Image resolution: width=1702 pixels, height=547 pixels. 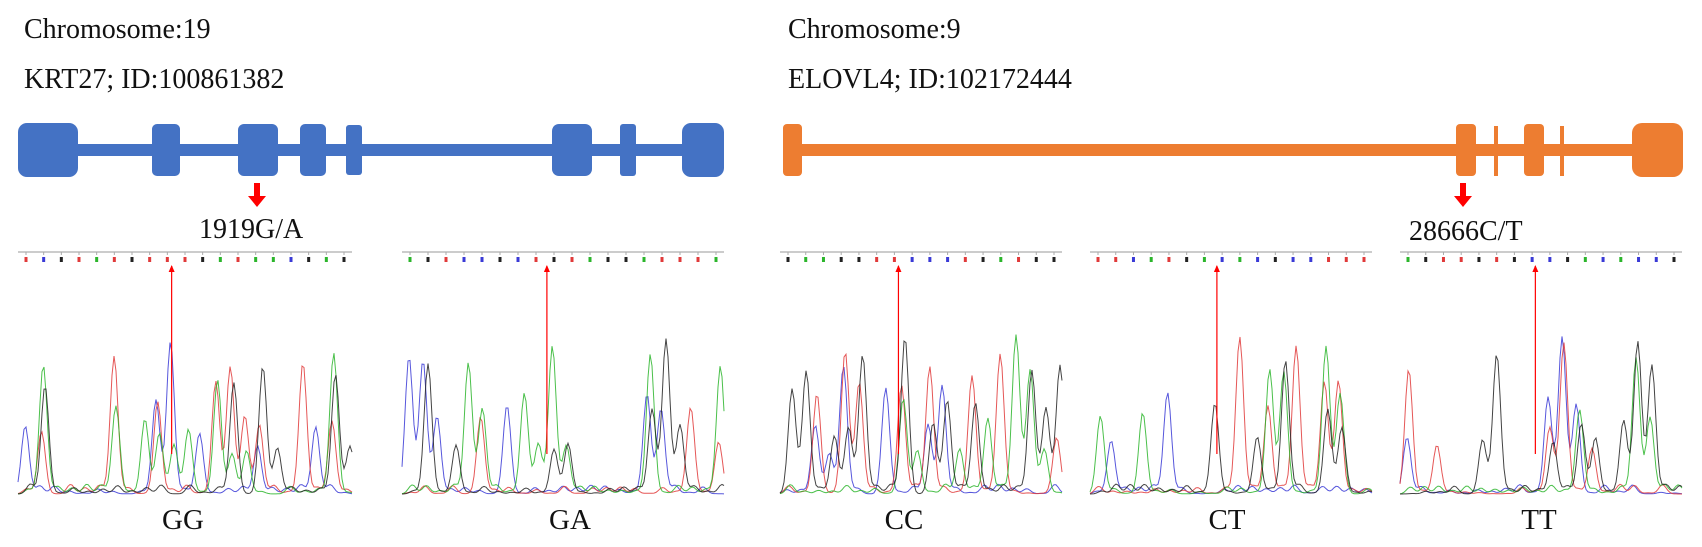 I want to click on genotype-label-gg: GG, so click(x=183, y=520).